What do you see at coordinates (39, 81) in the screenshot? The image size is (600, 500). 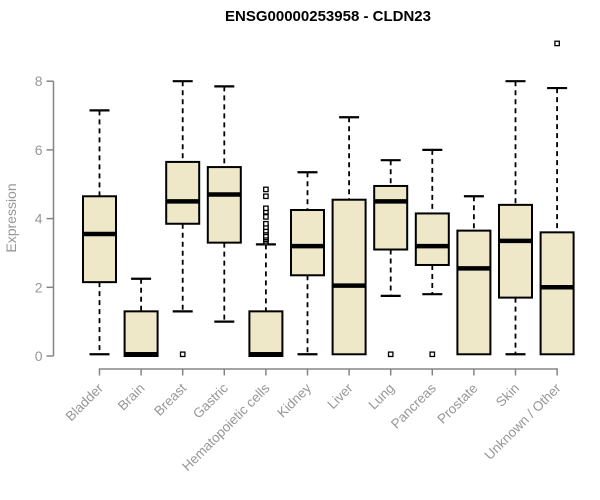 I see `y-tick-label: 8` at bounding box center [39, 81].